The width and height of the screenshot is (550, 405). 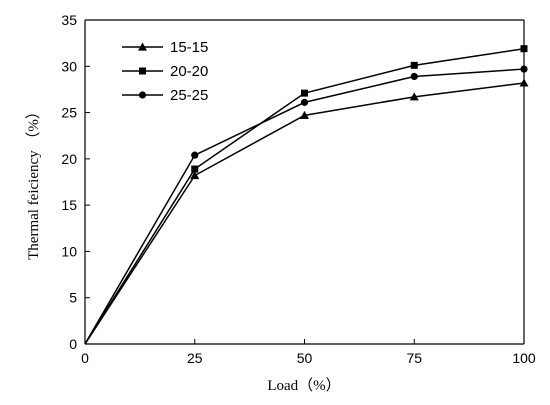 I want to click on x-tick-label: 100, so click(x=524, y=358).